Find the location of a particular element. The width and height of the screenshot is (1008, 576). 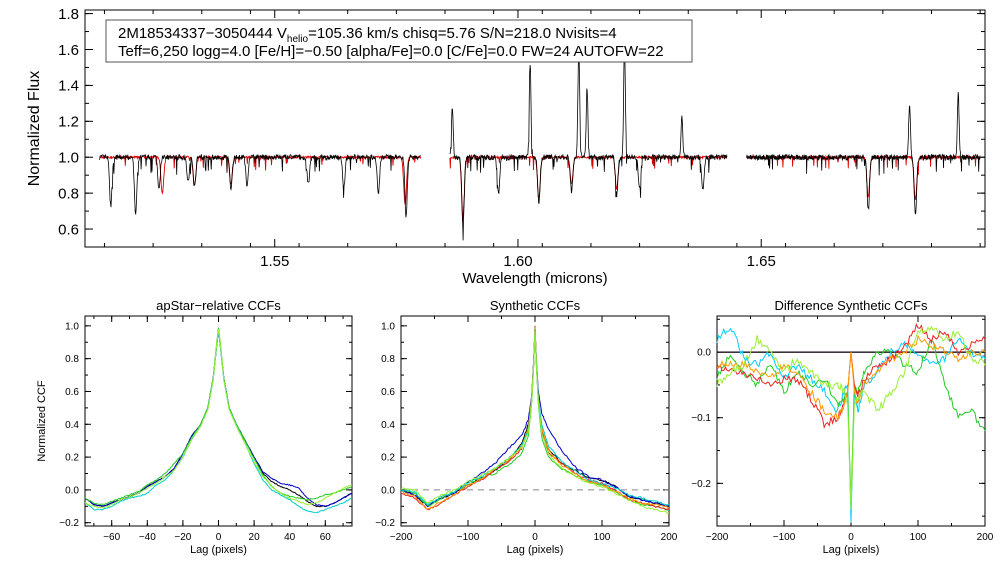

spectrum-x-axis-label: Wavelength (microns) is located at coordinates (534, 278).